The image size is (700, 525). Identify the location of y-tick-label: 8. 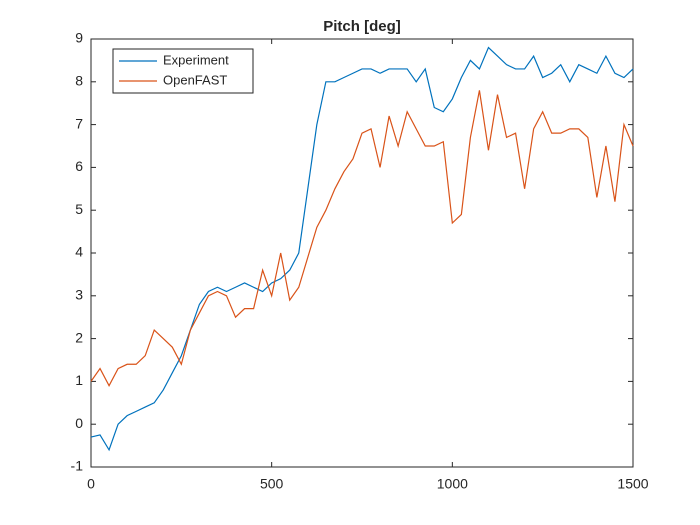
(79, 81).